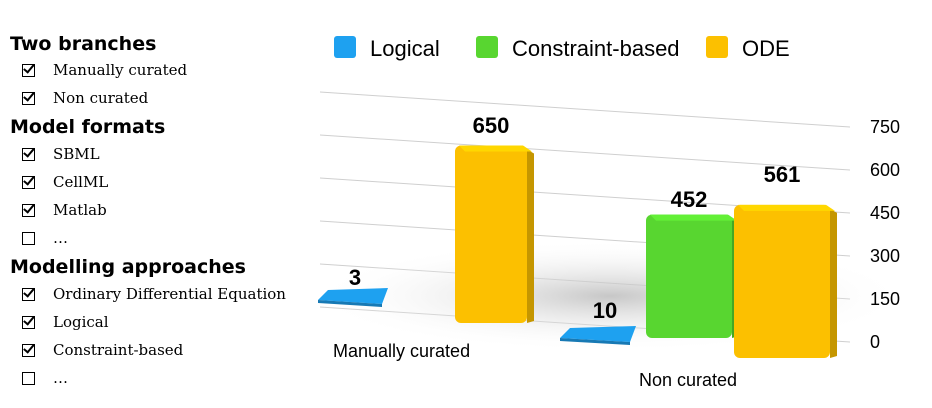  Describe the element at coordinates (101, 98) in the screenshot. I see `checklist-item-label: Non curated` at that location.